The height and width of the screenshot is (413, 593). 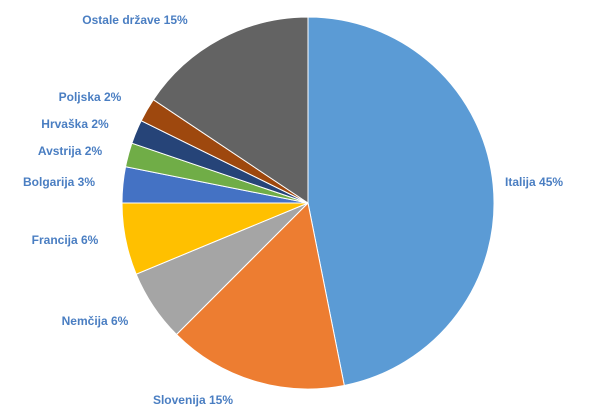 What do you see at coordinates (95, 321) in the screenshot?
I see `slice-label: Nemčija 6%` at bounding box center [95, 321].